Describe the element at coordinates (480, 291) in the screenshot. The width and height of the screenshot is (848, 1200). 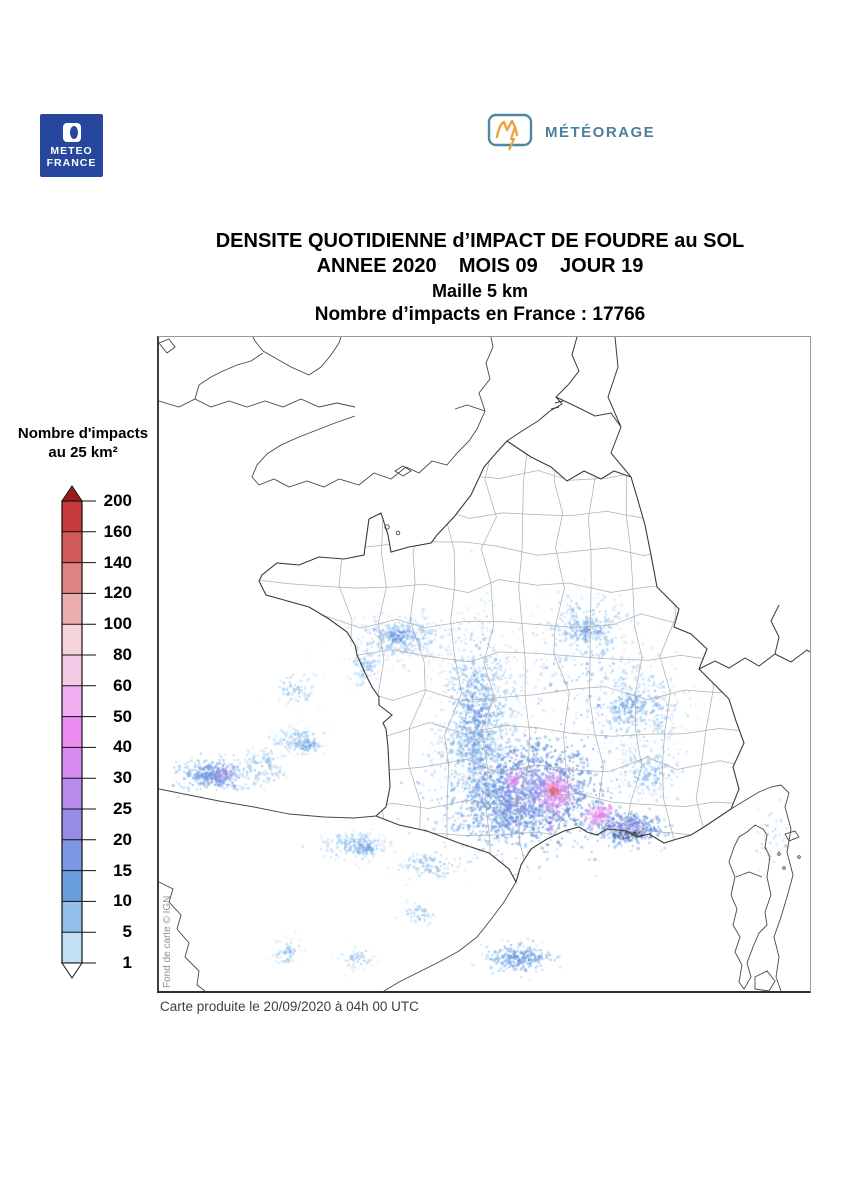
I see `title-grid-line: Maille 5 km` at that location.